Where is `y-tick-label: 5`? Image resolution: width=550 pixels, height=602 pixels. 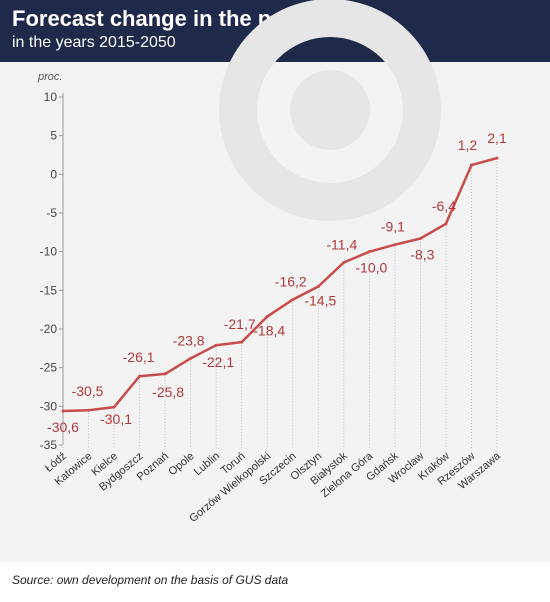
y-tick-label: 5 is located at coordinates (53, 136).